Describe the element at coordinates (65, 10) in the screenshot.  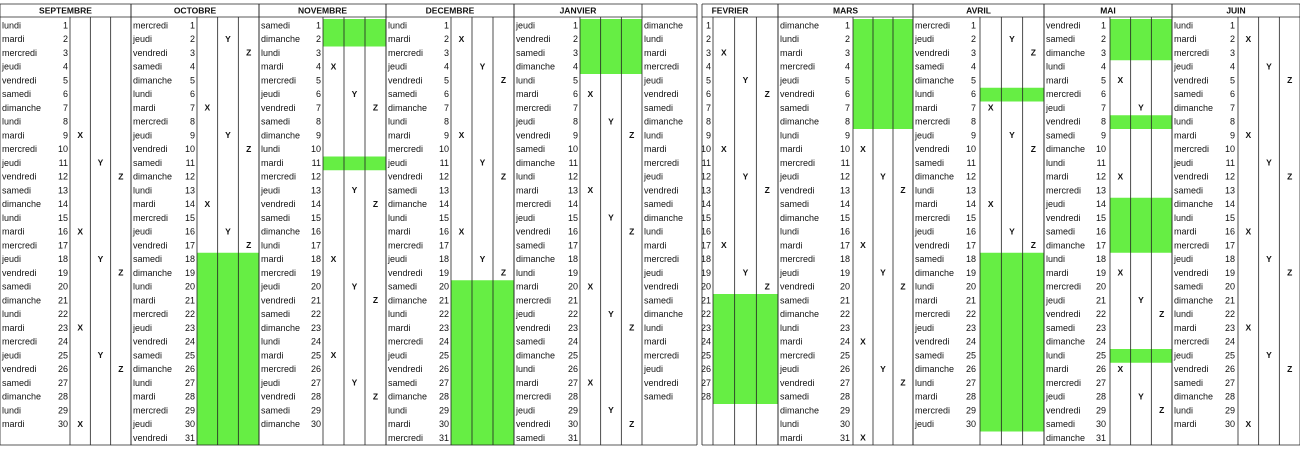
I see `month-header: SEPTEMBRE` at that location.